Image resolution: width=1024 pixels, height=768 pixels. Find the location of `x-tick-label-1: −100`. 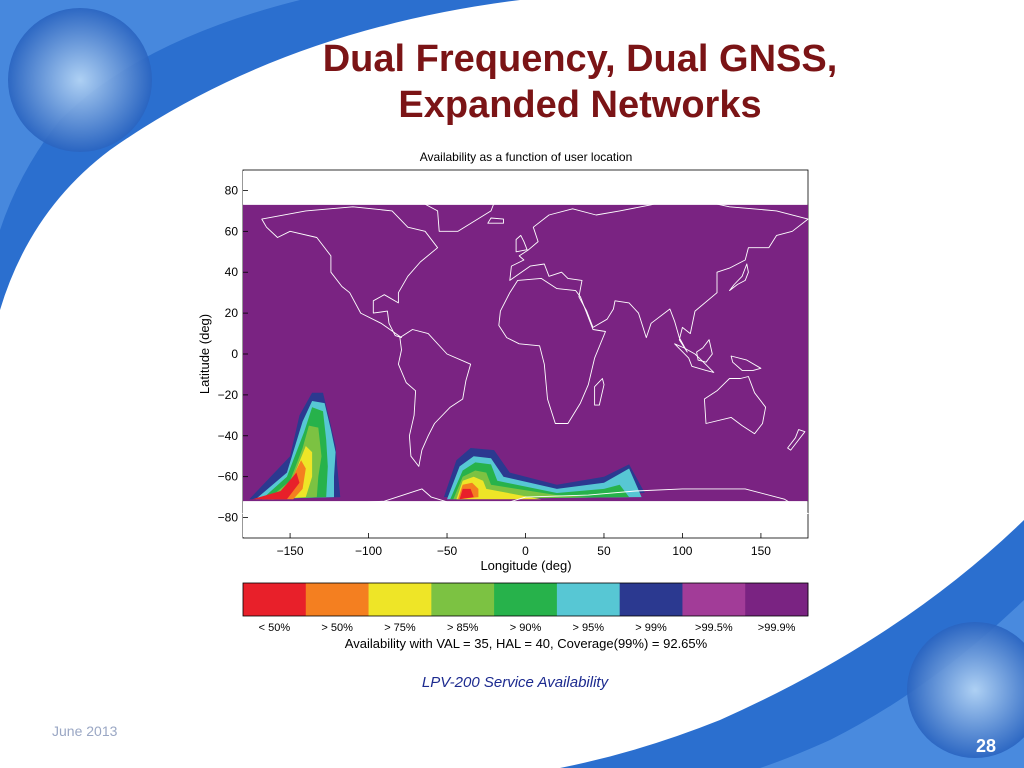

x-tick-label-1: −100 is located at coordinates (368, 551).